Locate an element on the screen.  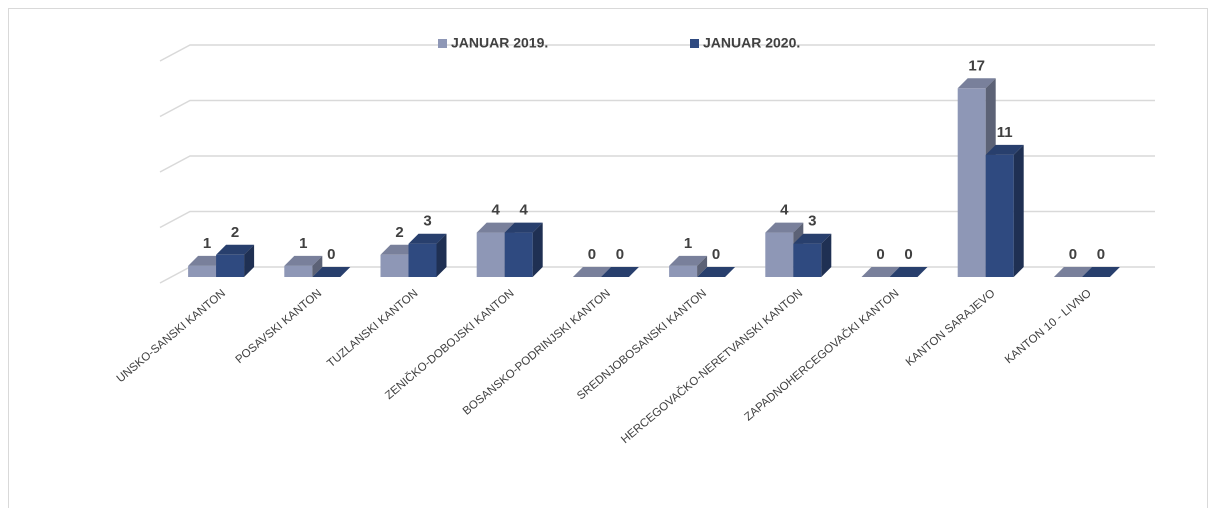
legend-label: JANUAR 2020. is located at coordinates (751, 43).